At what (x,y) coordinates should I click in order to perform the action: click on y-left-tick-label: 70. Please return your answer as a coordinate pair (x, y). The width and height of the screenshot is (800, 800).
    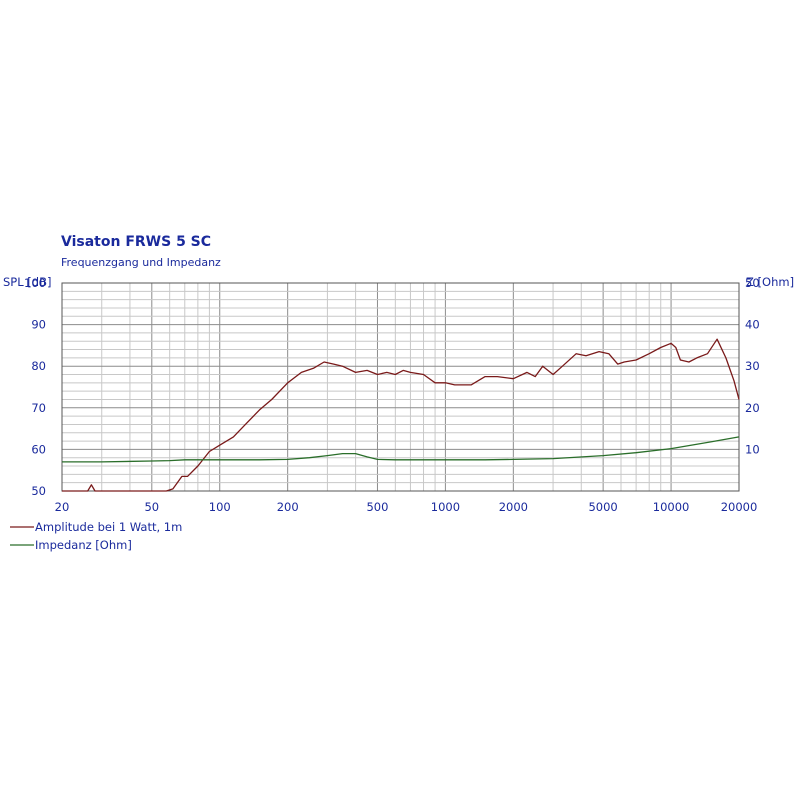
    Looking at the image, I should click on (38, 408).